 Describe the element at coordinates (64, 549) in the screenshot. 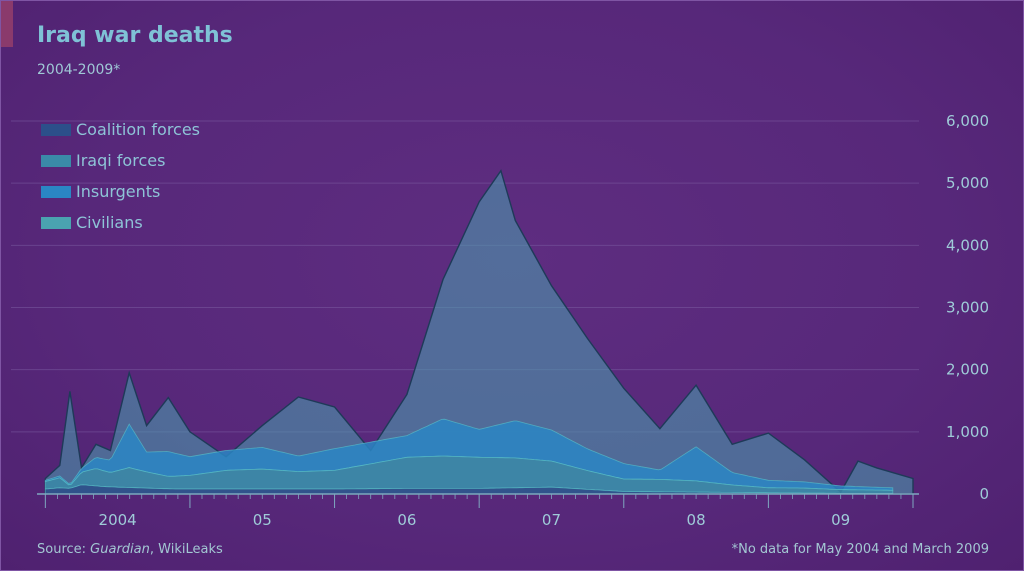

I see `source-prefix: Source:` at that location.